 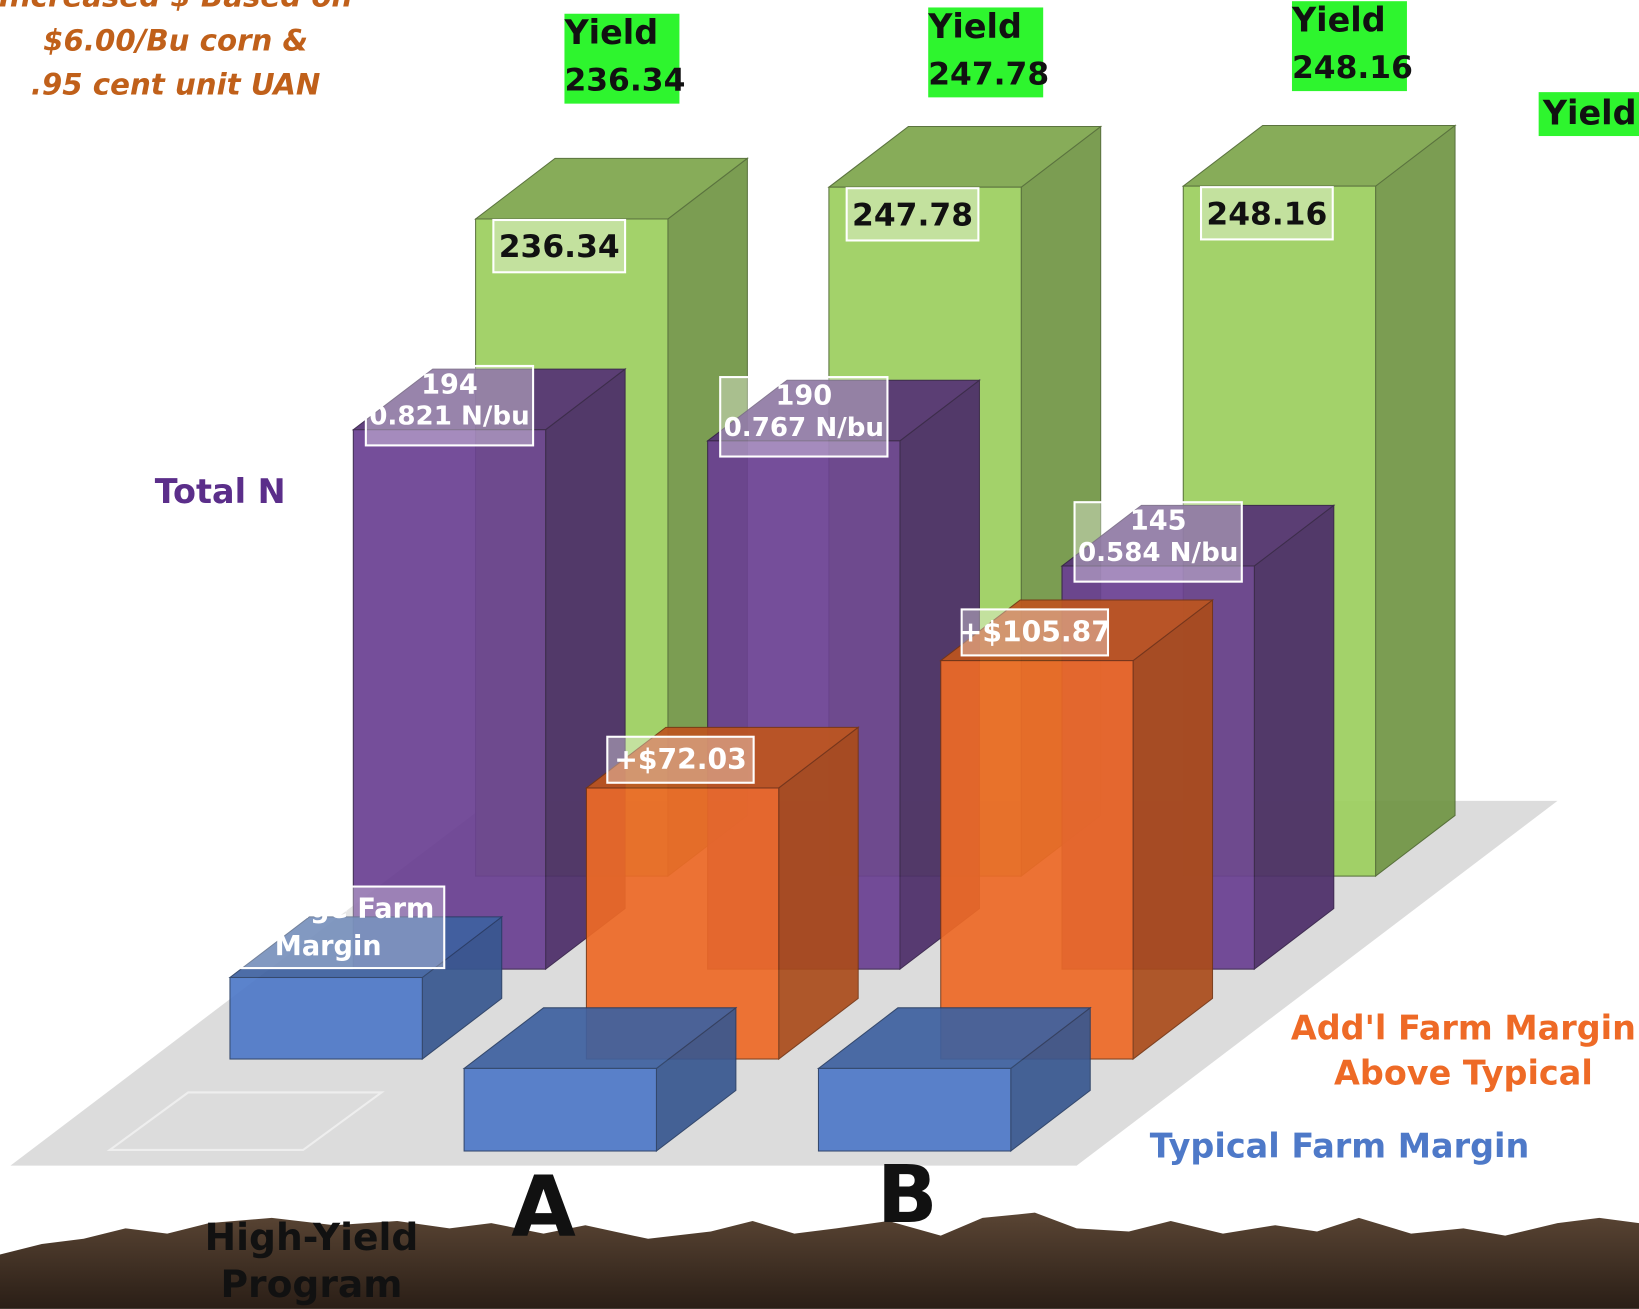 I want to click on legend-label-line: Above Typical, so click(x=1463, y=1072).